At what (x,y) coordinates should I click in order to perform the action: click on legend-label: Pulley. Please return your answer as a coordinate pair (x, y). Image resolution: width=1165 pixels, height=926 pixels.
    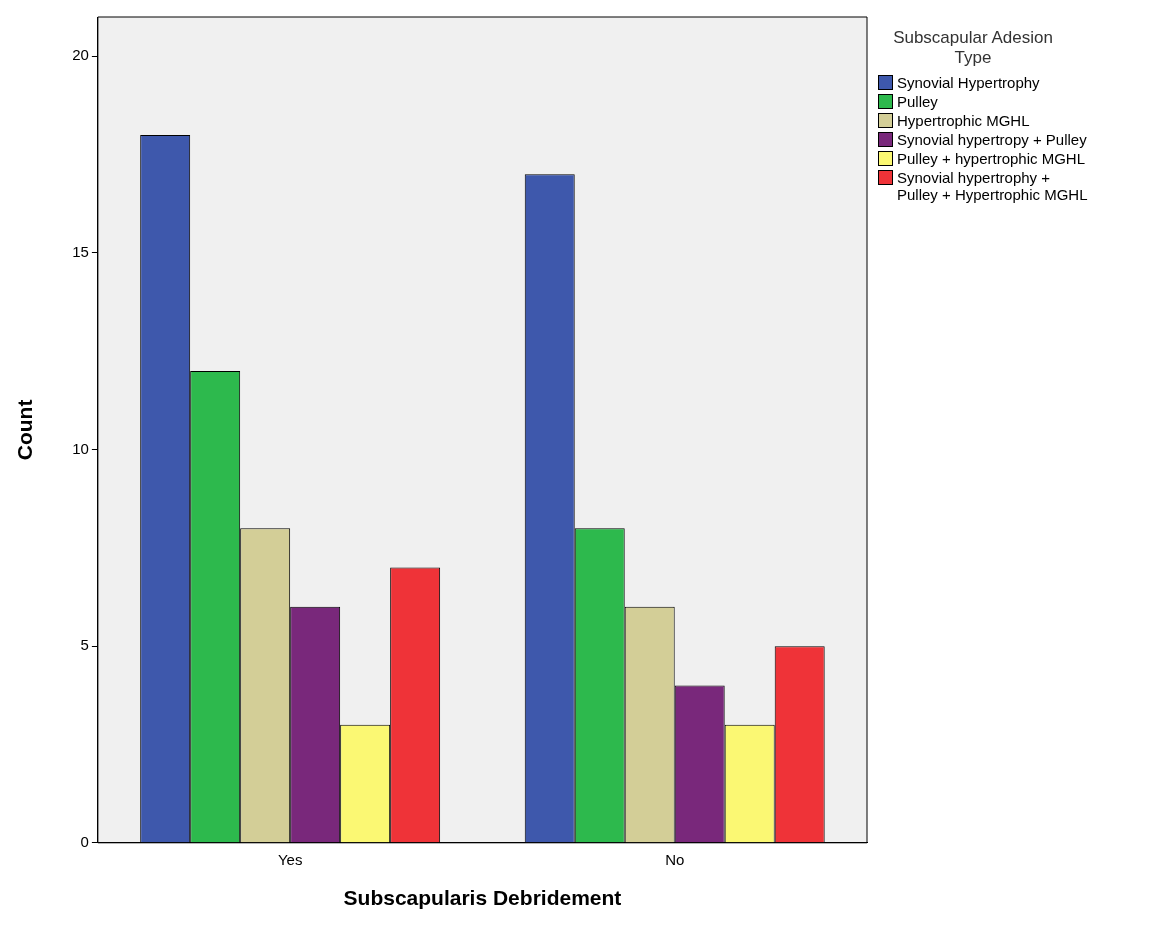
    Looking at the image, I should click on (918, 101).